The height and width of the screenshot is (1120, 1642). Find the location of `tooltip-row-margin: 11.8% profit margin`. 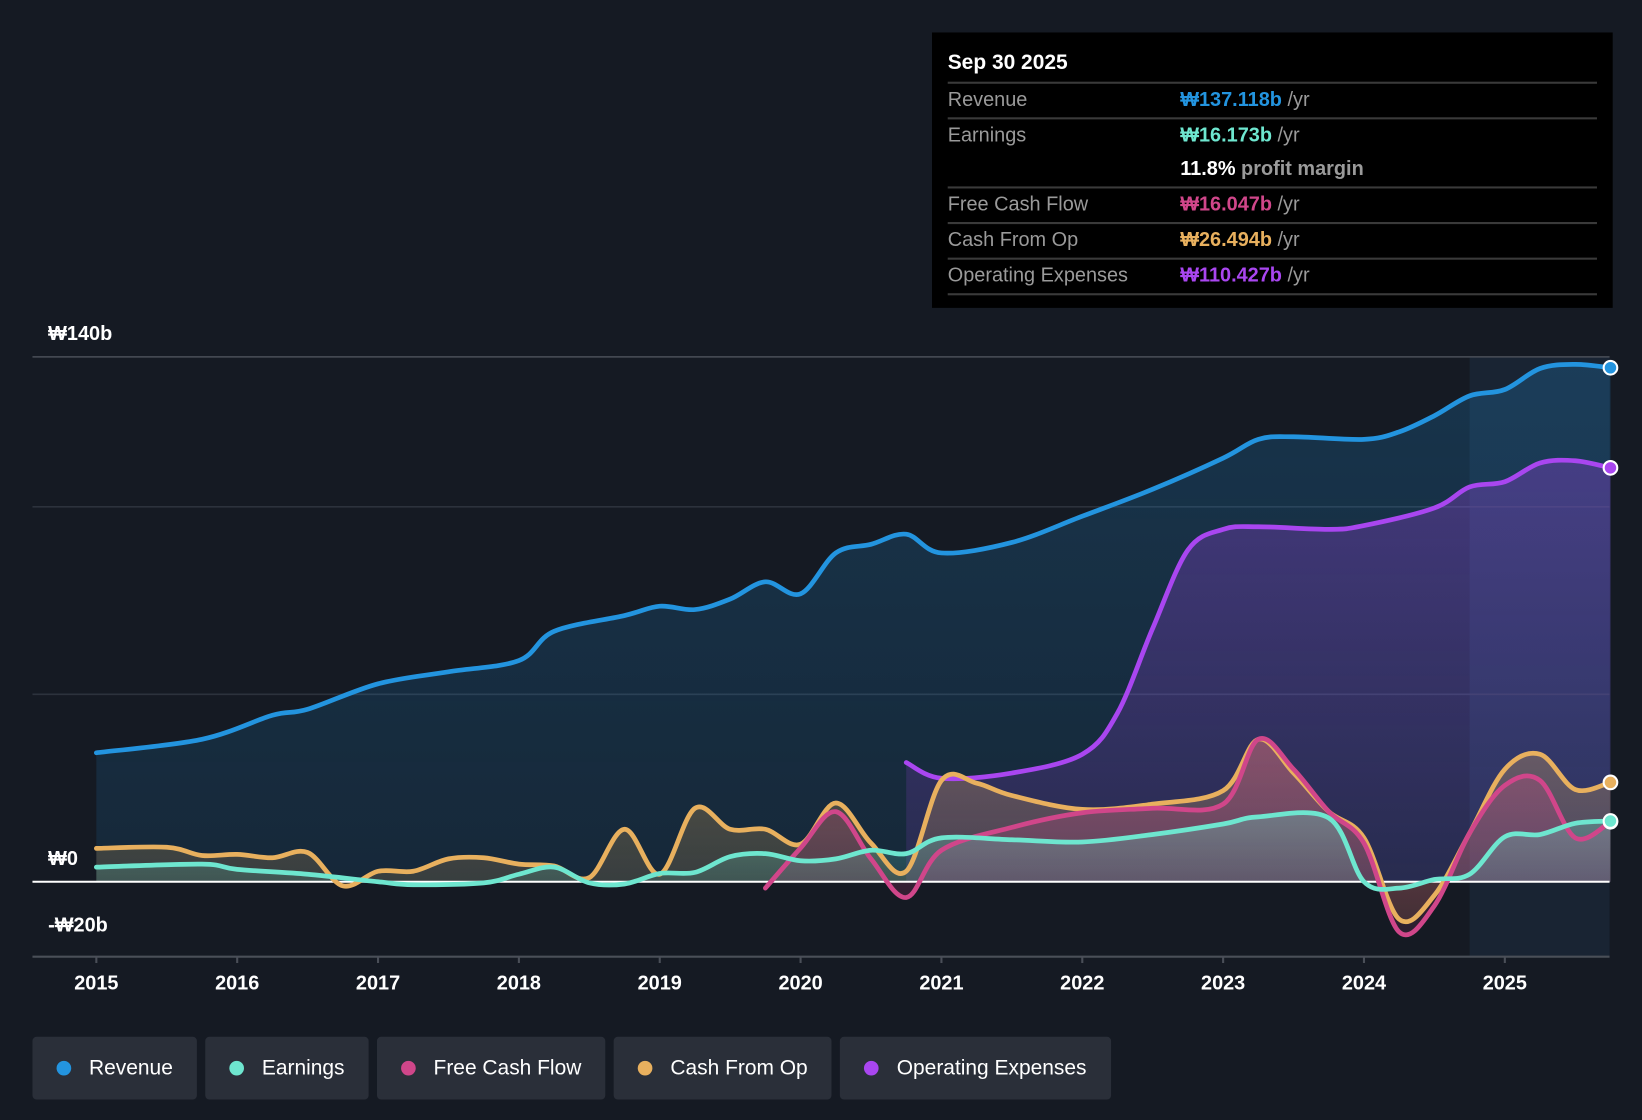

tooltip-row-margin: 11.8% profit margin is located at coordinates (1272, 171).